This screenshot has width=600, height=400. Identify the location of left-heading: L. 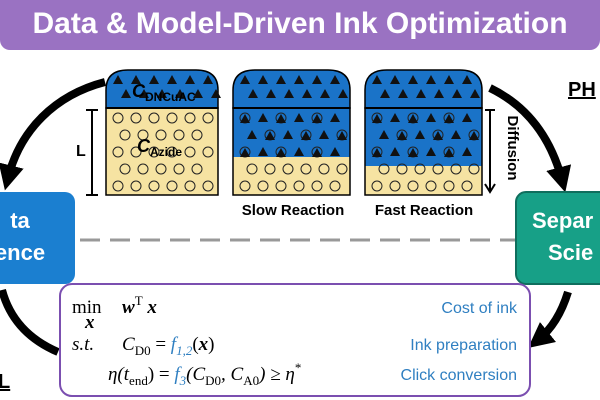
(5, 382).